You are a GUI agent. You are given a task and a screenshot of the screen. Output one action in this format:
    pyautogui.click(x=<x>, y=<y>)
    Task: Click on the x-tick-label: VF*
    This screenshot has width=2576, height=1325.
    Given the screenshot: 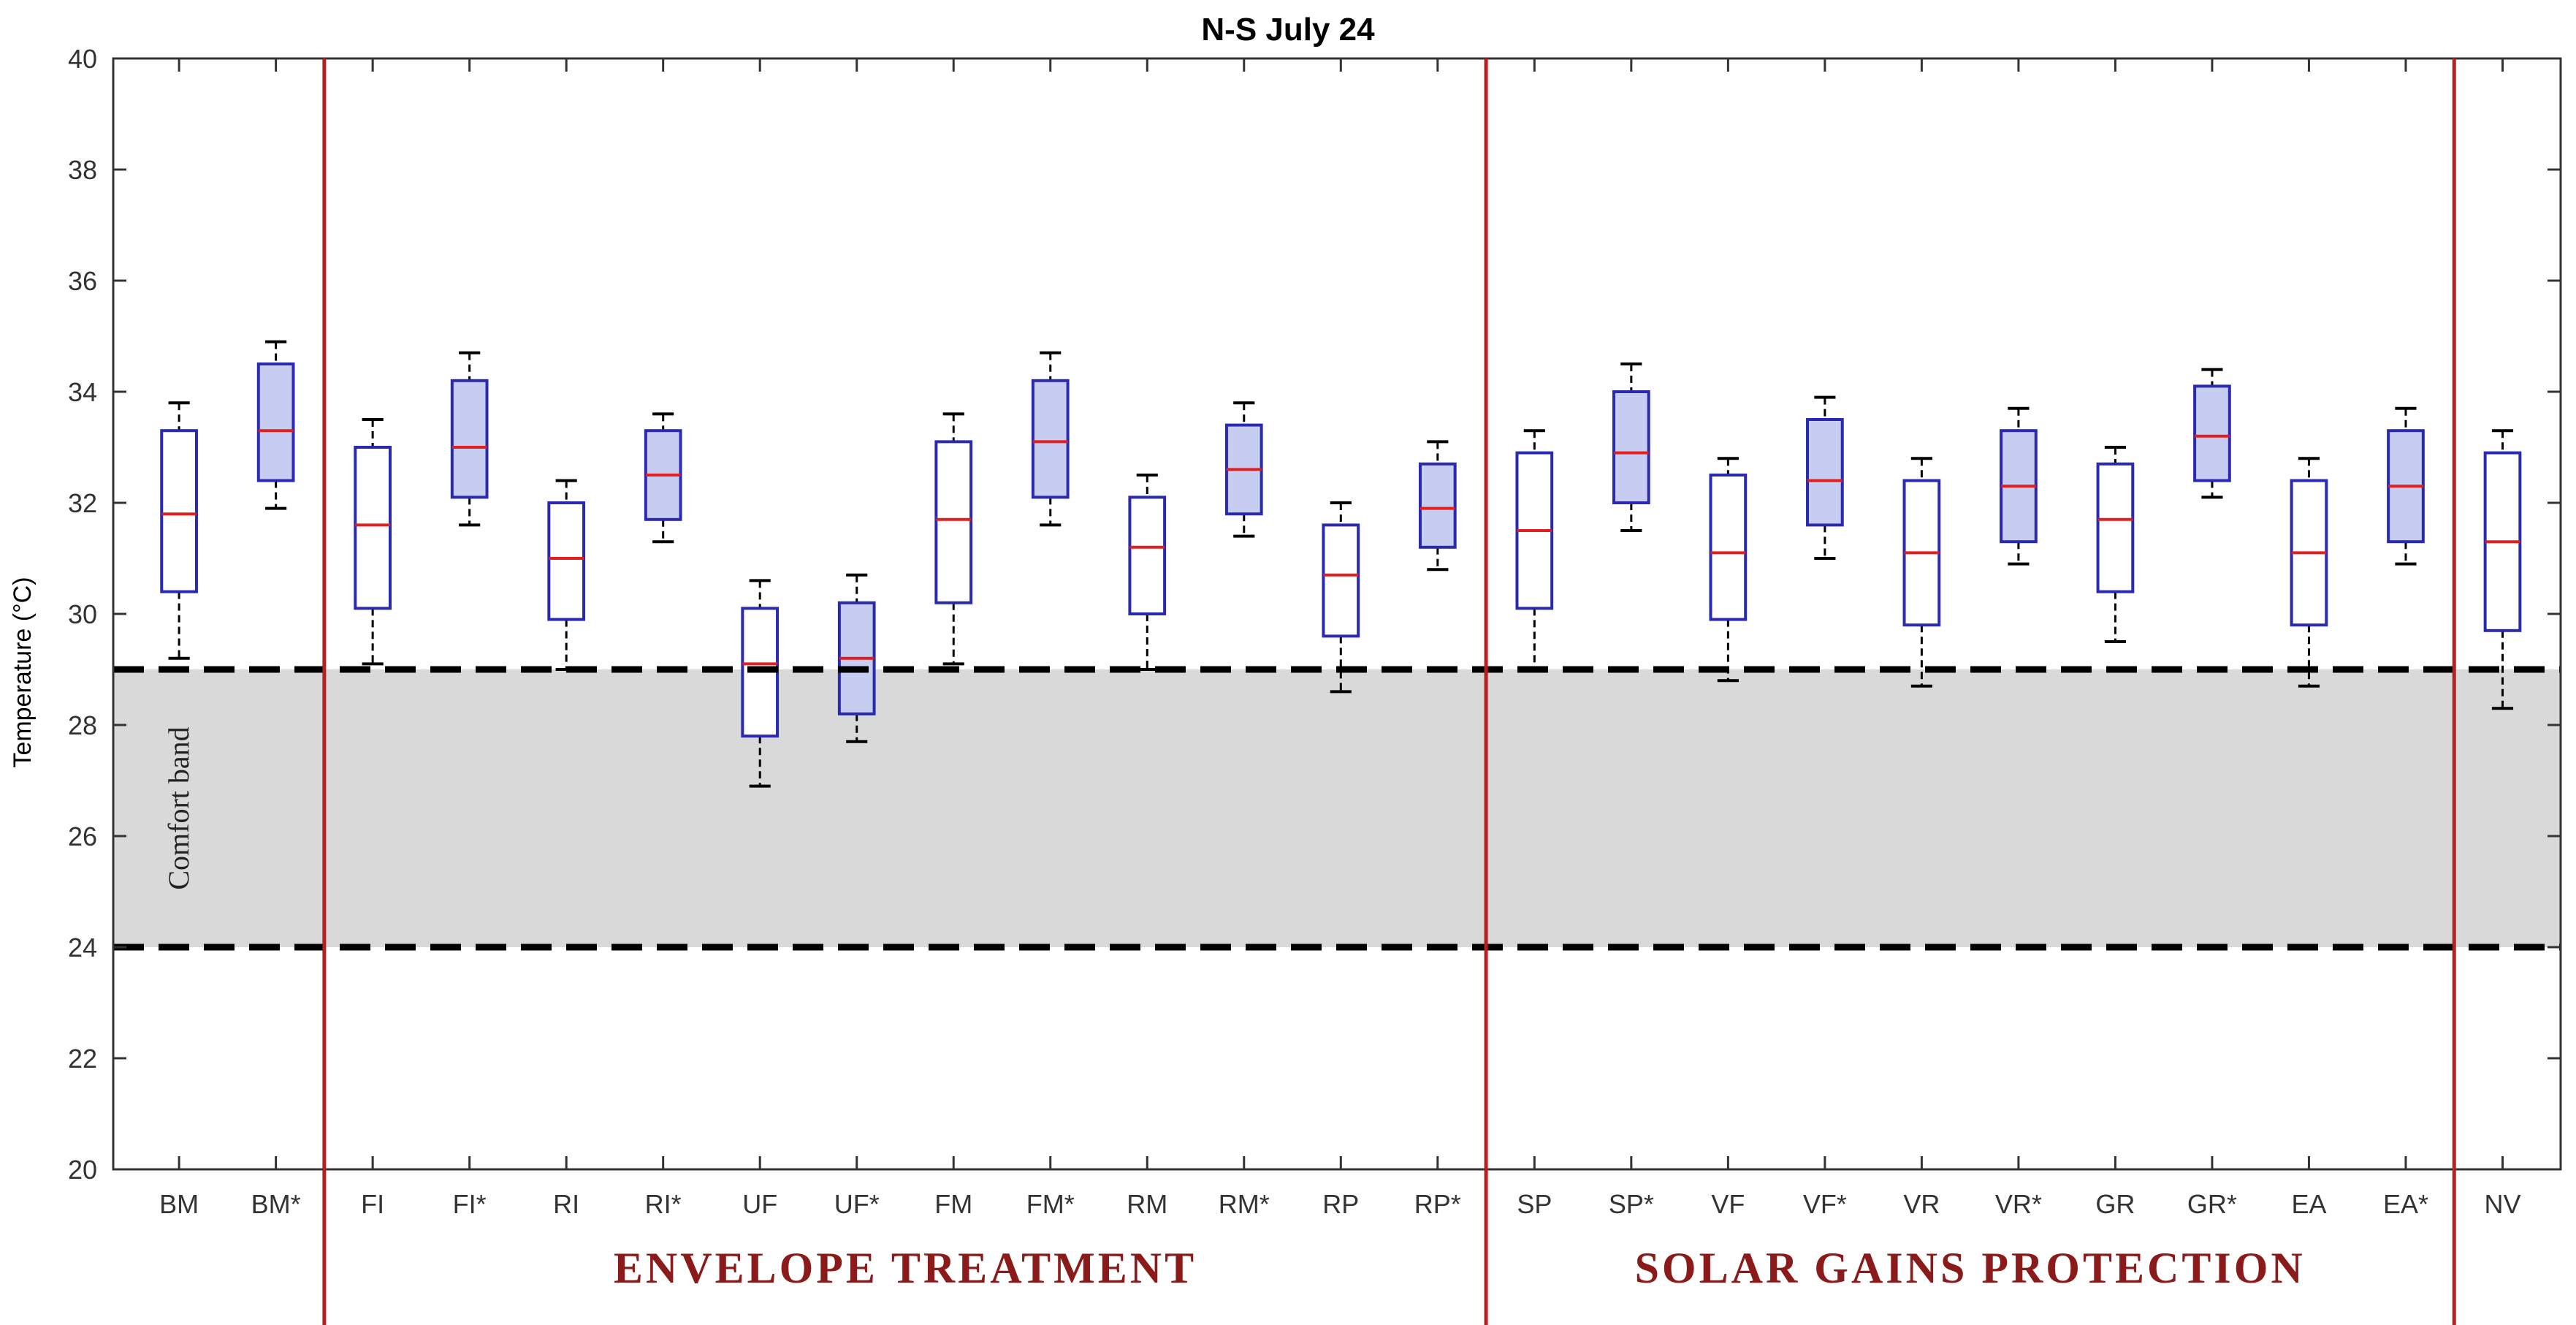 What is the action you would take?
    pyautogui.click(x=1825, y=1204)
    